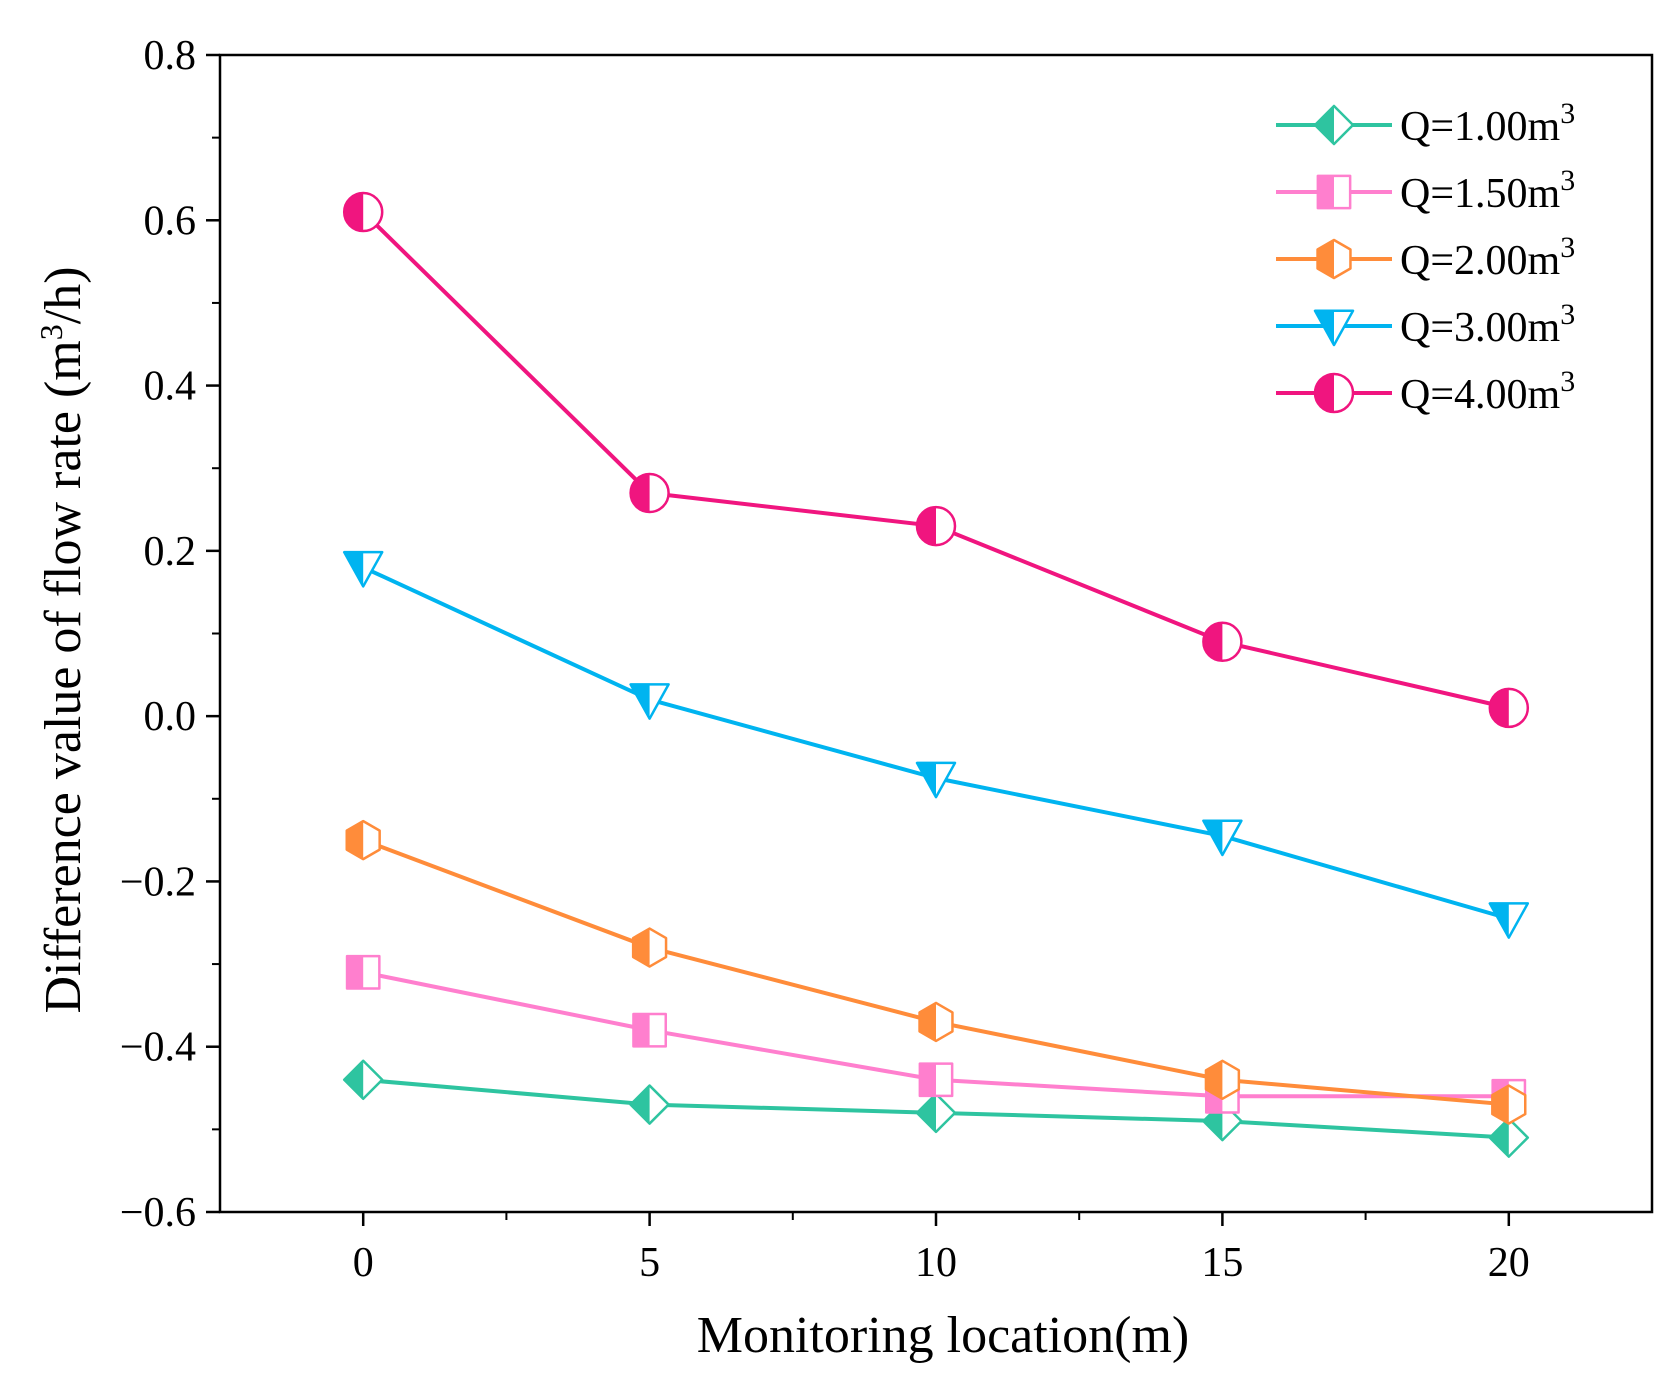 This screenshot has width=1680, height=1384. Describe the element at coordinates (1222, 1263) in the screenshot. I see `x-tick-label: 15` at that location.